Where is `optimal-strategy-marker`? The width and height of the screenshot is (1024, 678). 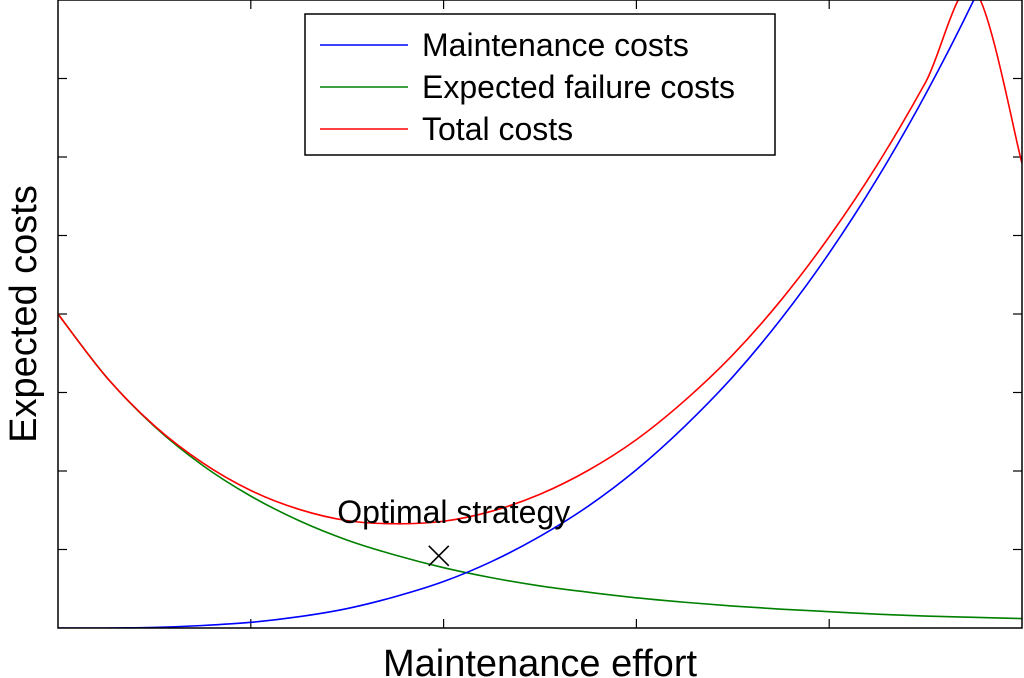 optimal-strategy-marker is located at coordinates (439, 556).